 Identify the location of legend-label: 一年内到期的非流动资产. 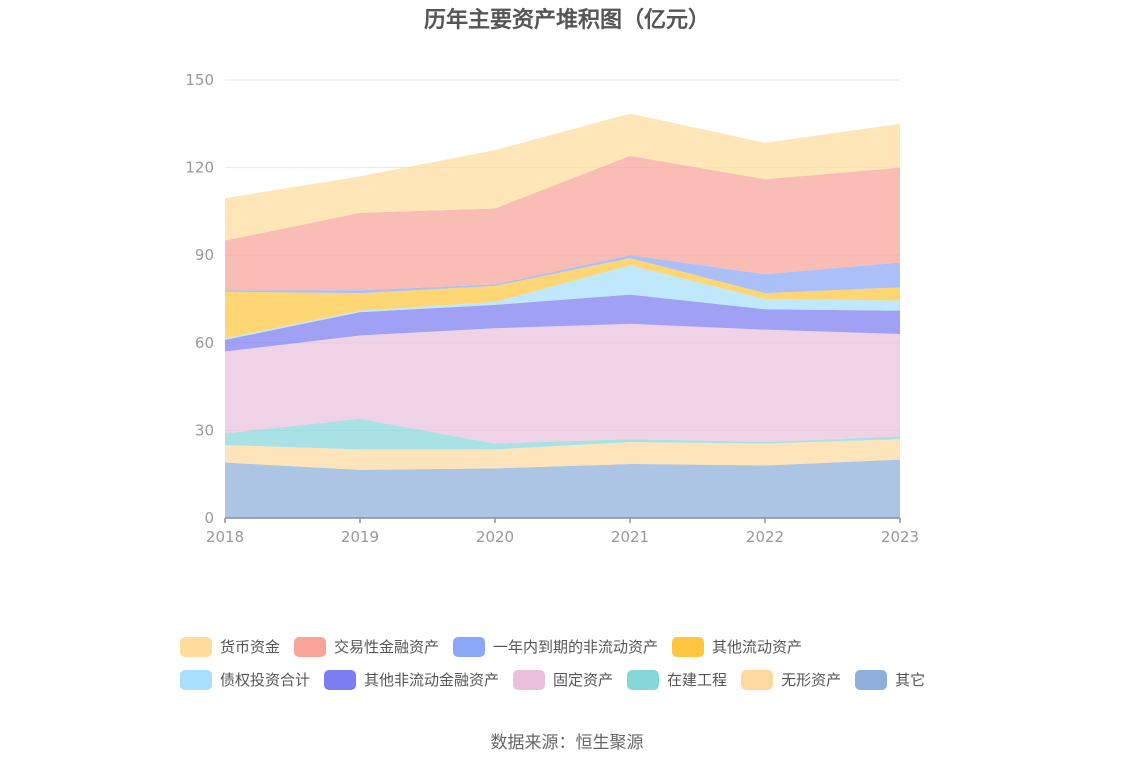
(576, 647).